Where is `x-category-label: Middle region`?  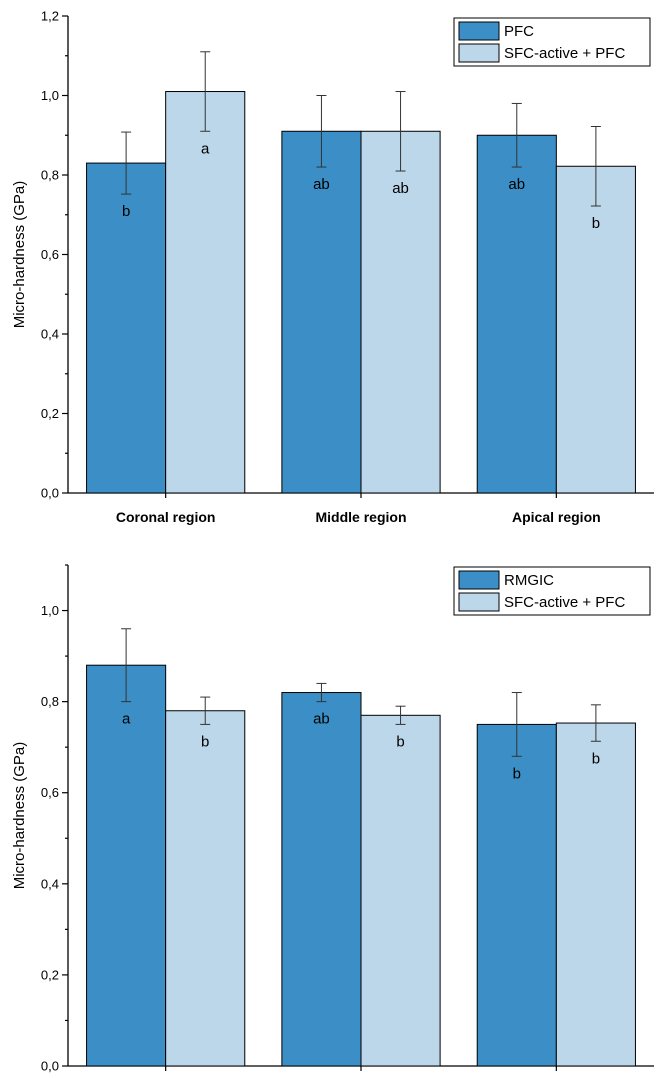 x-category-label: Middle region is located at coordinates (361, 517).